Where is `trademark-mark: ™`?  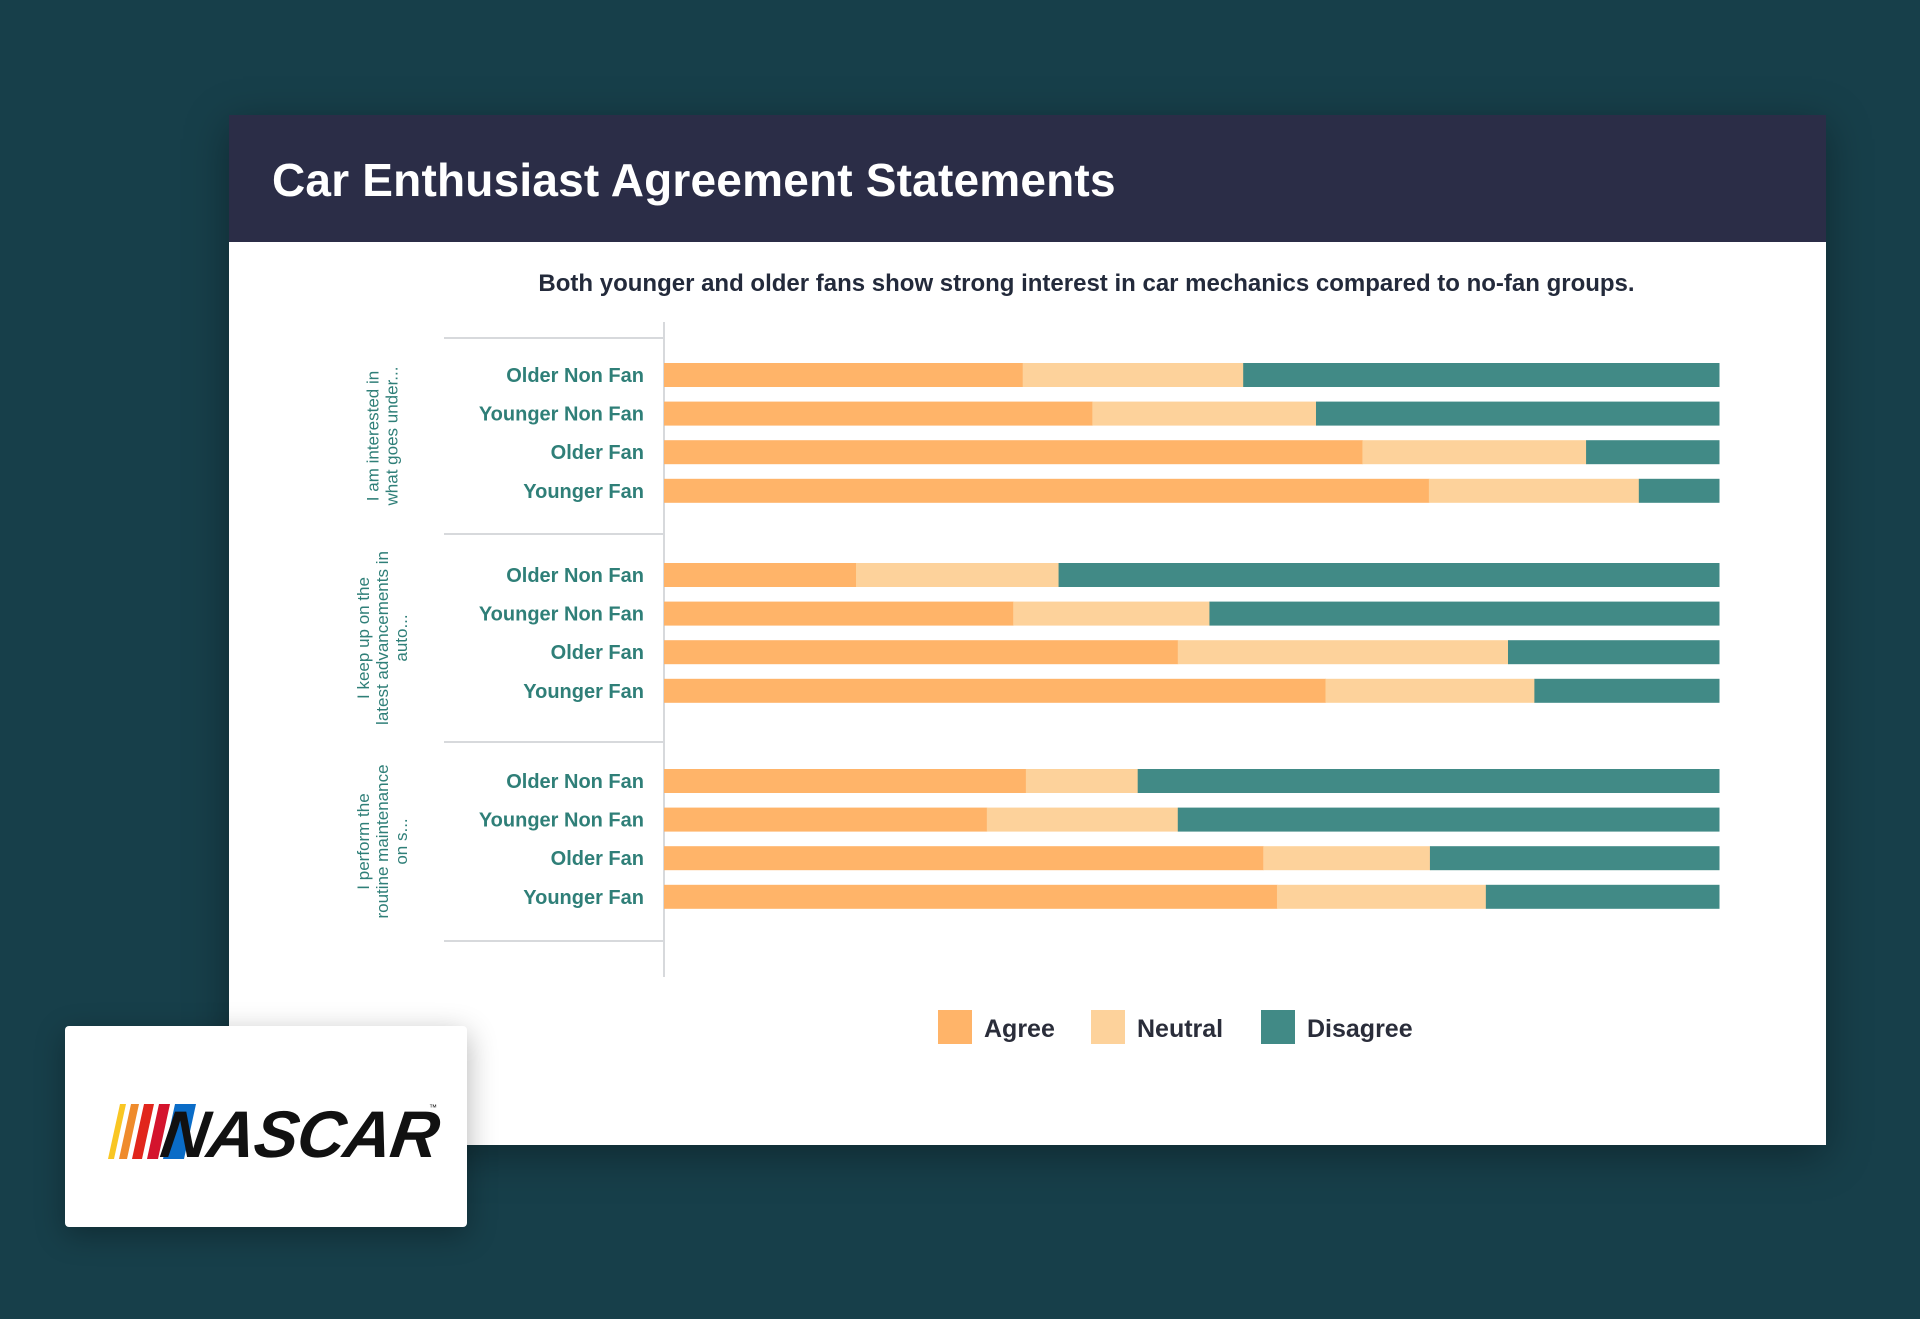
trademark-mark: ™ is located at coordinates (433, 1107).